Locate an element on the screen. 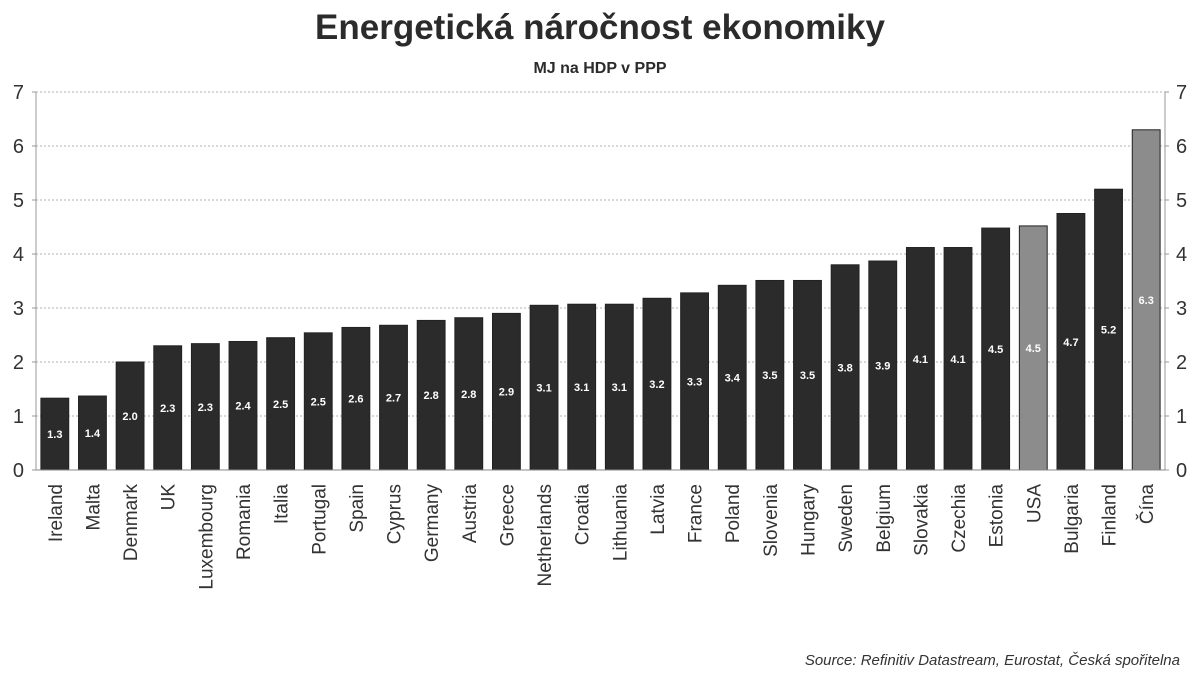 The height and width of the screenshot is (677, 1200). y-tick-label-left: 4 is located at coordinates (18, 255).